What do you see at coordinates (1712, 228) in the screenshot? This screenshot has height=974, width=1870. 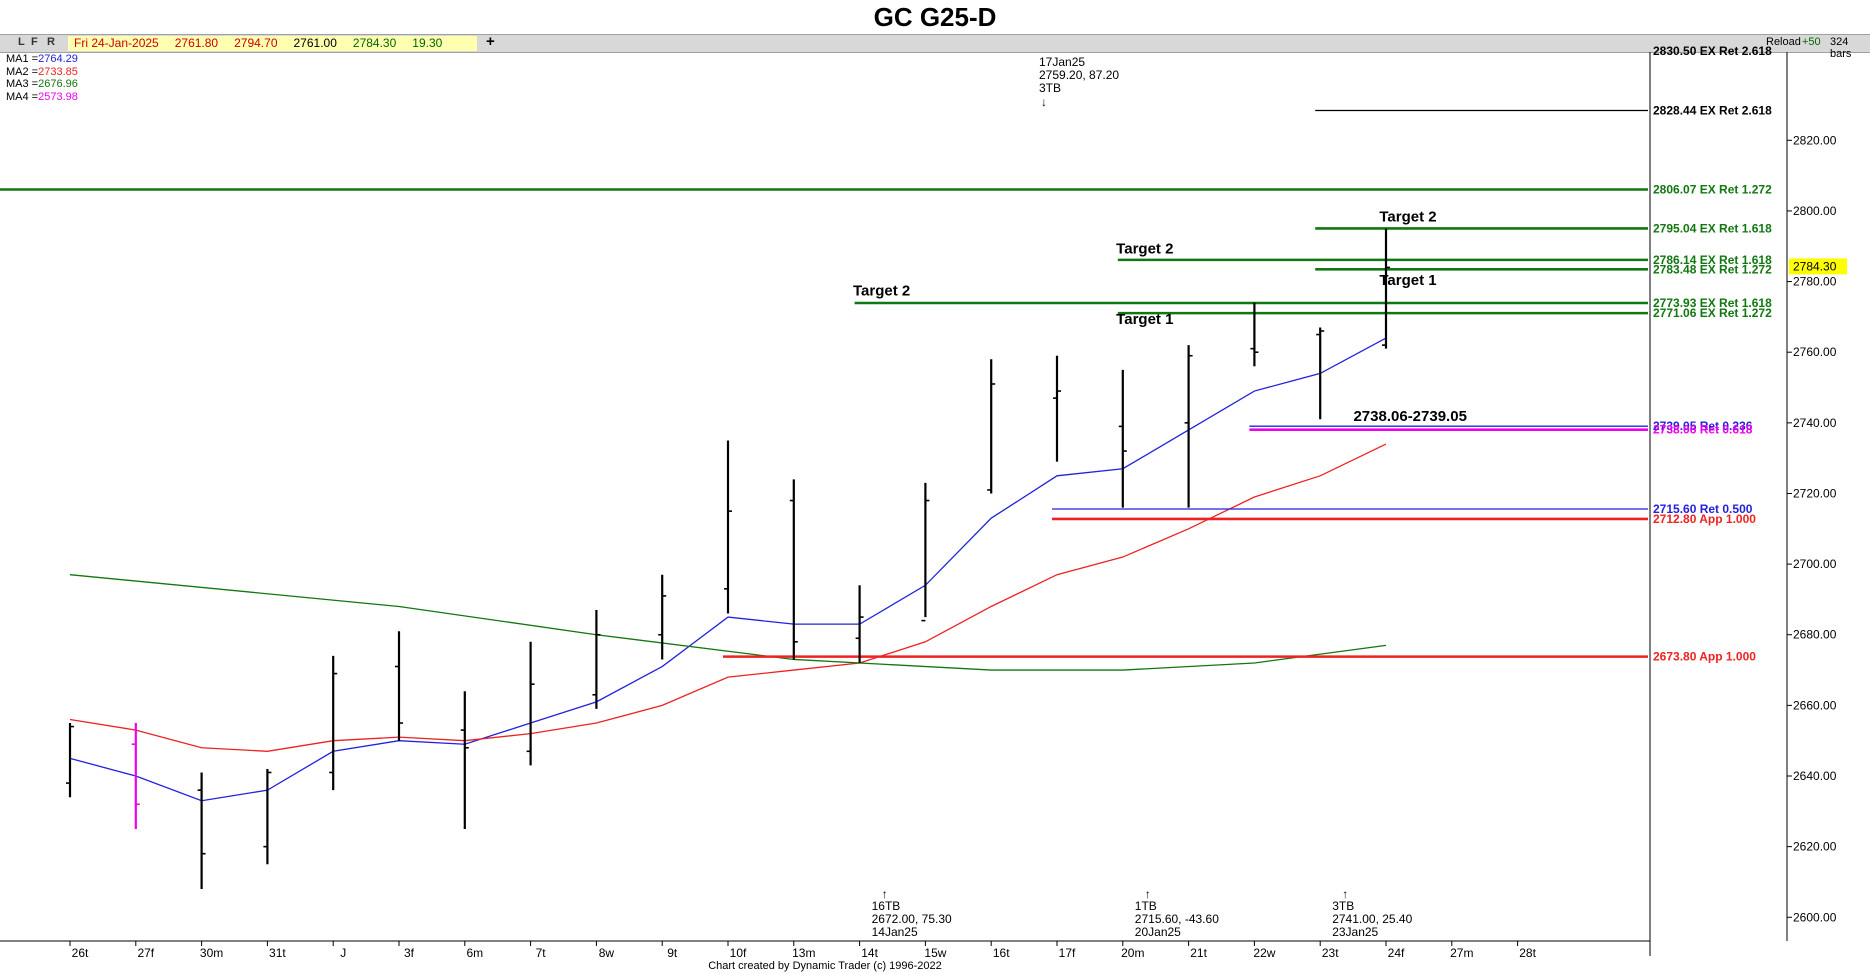 I see `level-label: 2795.04 EX Ret 1.618` at bounding box center [1712, 228].